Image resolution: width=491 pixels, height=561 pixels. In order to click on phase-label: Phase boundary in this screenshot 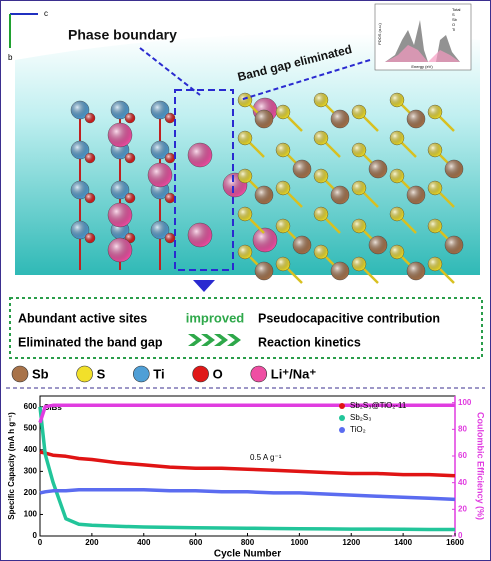, I will do `click(122, 35)`.